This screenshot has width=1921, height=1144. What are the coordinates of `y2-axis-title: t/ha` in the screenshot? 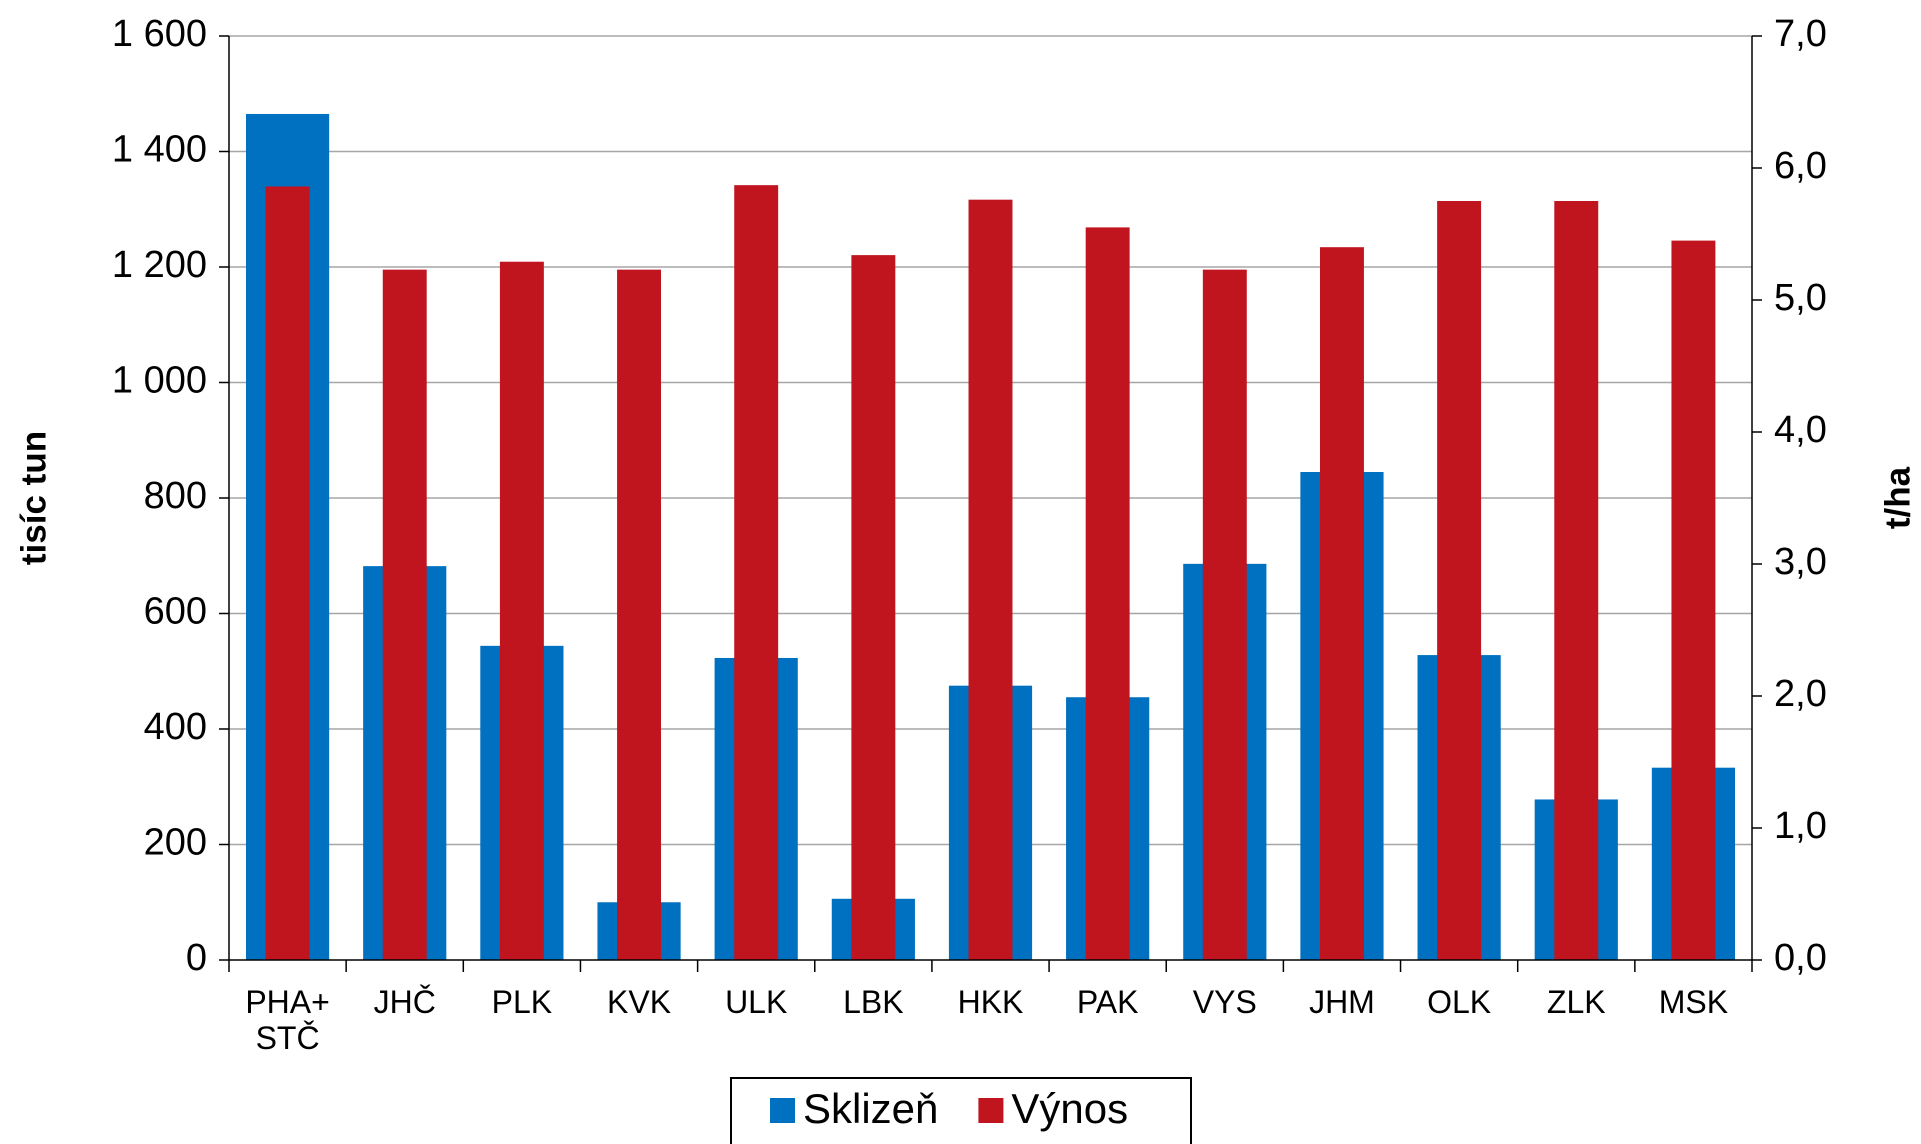 It's located at (1897, 497).